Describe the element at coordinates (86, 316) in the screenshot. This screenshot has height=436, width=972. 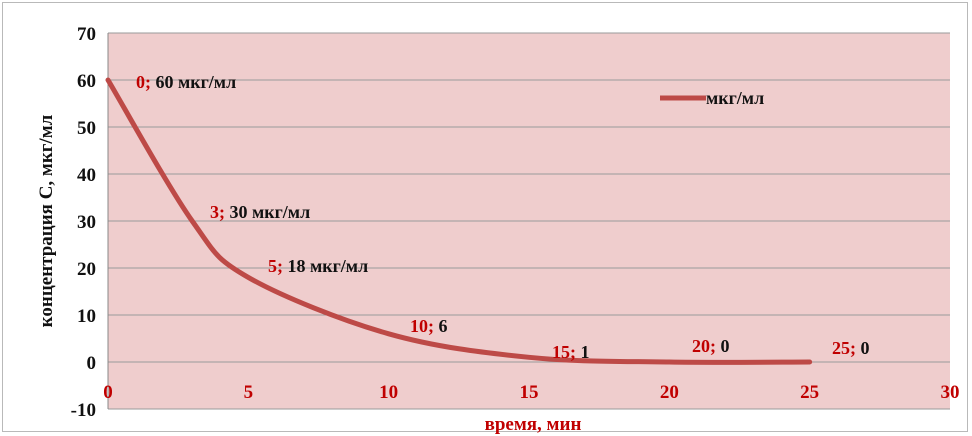
I see `y-tick-label: 10` at that location.